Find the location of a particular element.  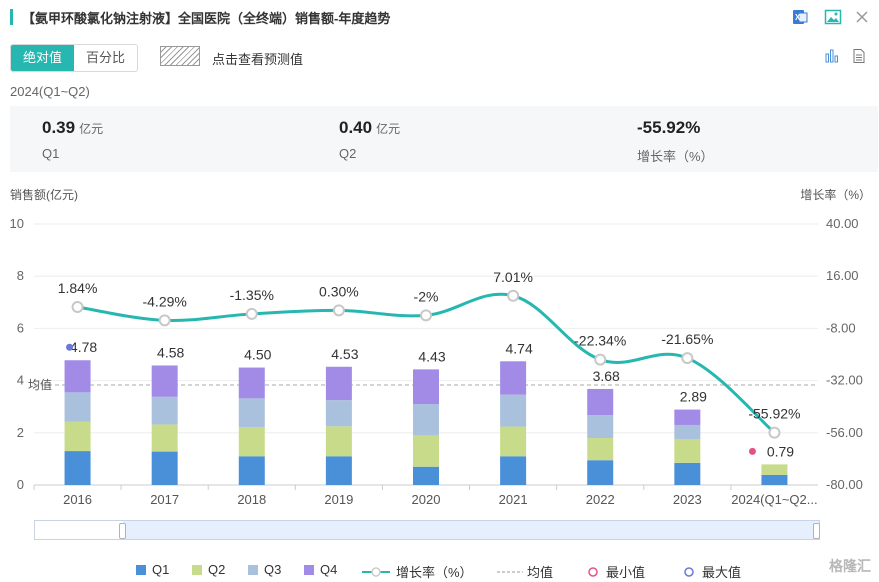

tab-percent: 百分比 is located at coordinates (106, 57).